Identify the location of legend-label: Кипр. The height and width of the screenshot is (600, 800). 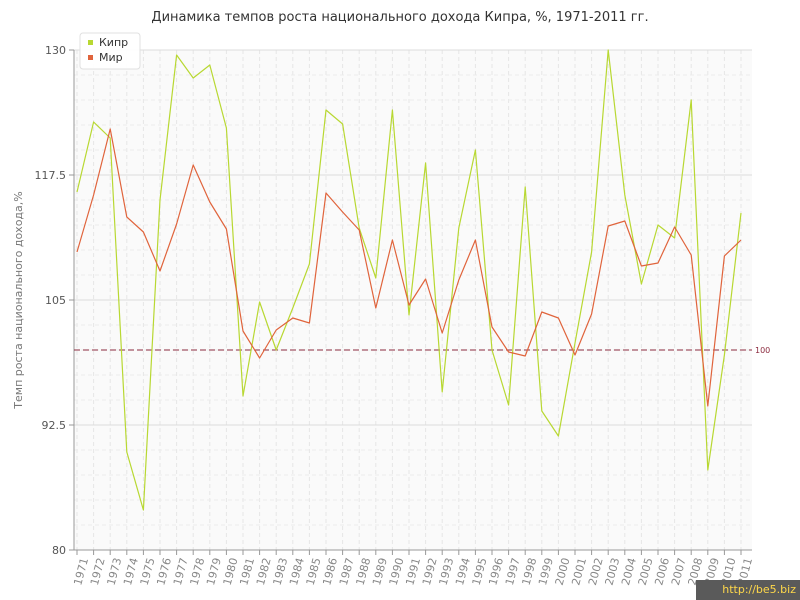
(113, 42).